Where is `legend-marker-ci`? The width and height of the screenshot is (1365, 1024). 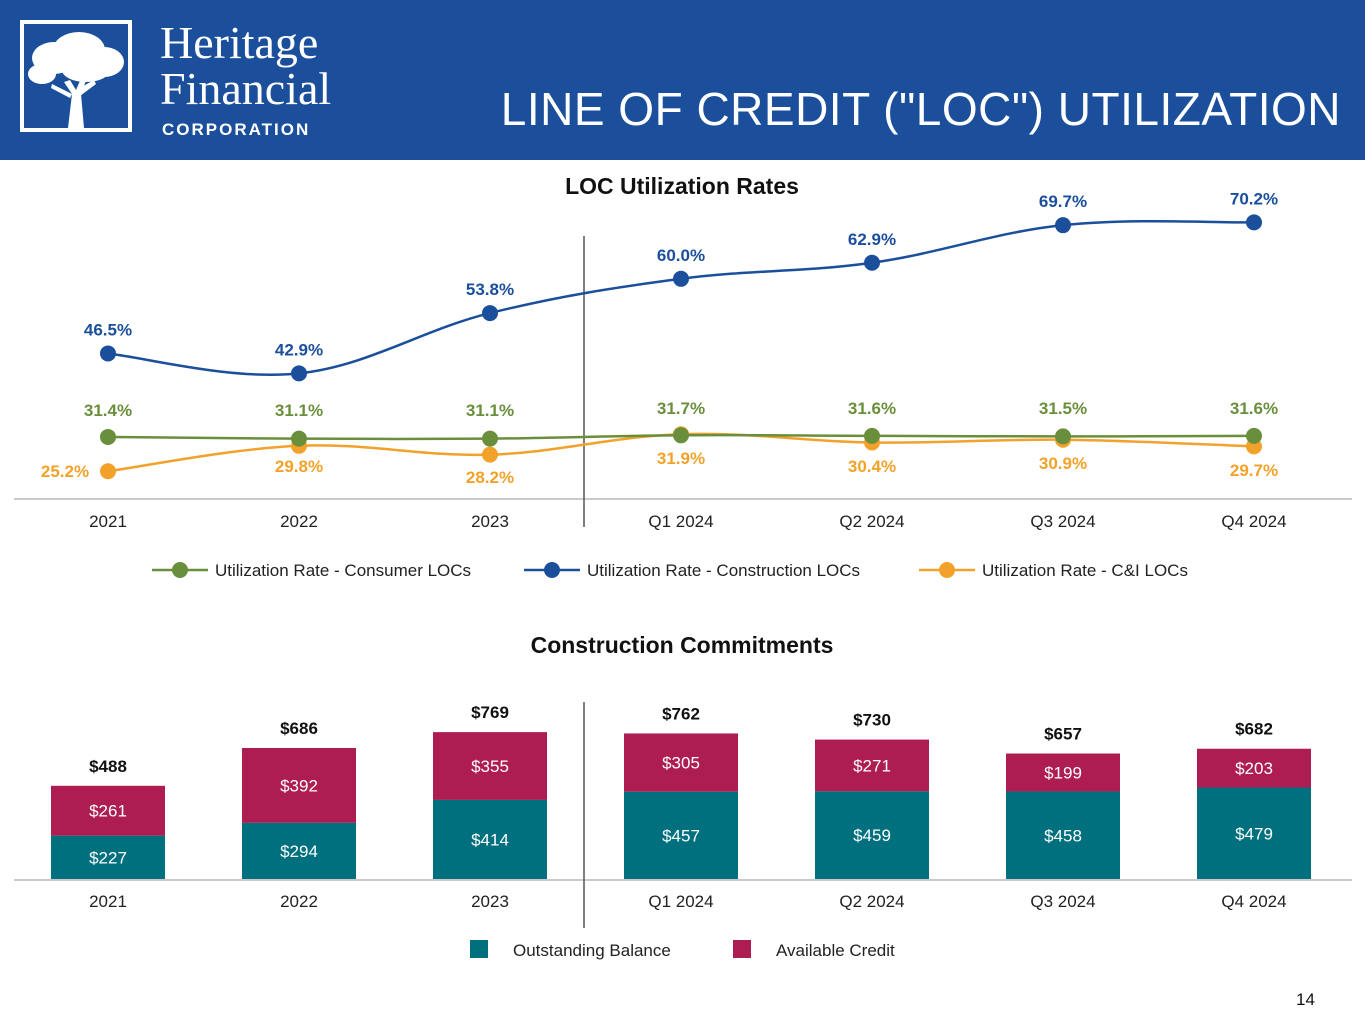 legend-marker-ci is located at coordinates (947, 570).